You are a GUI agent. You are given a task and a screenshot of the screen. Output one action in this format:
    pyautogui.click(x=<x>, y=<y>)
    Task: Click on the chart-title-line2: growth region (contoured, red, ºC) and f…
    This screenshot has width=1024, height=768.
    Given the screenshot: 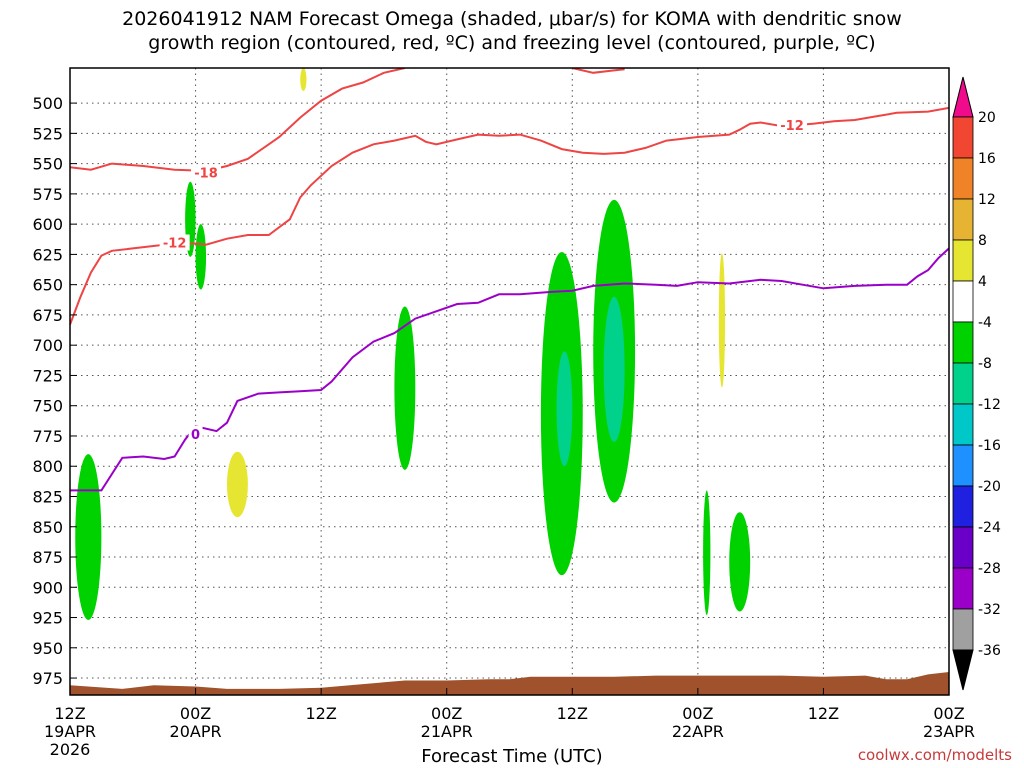 What is the action you would take?
    pyautogui.click(x=512, y=43)
    